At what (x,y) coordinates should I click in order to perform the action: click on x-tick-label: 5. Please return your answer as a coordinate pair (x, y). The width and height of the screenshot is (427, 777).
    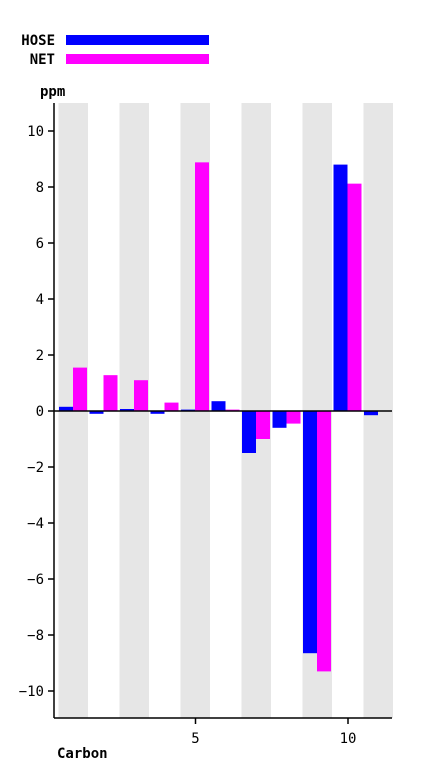
    Looking at the image, I should click on (195, 739).